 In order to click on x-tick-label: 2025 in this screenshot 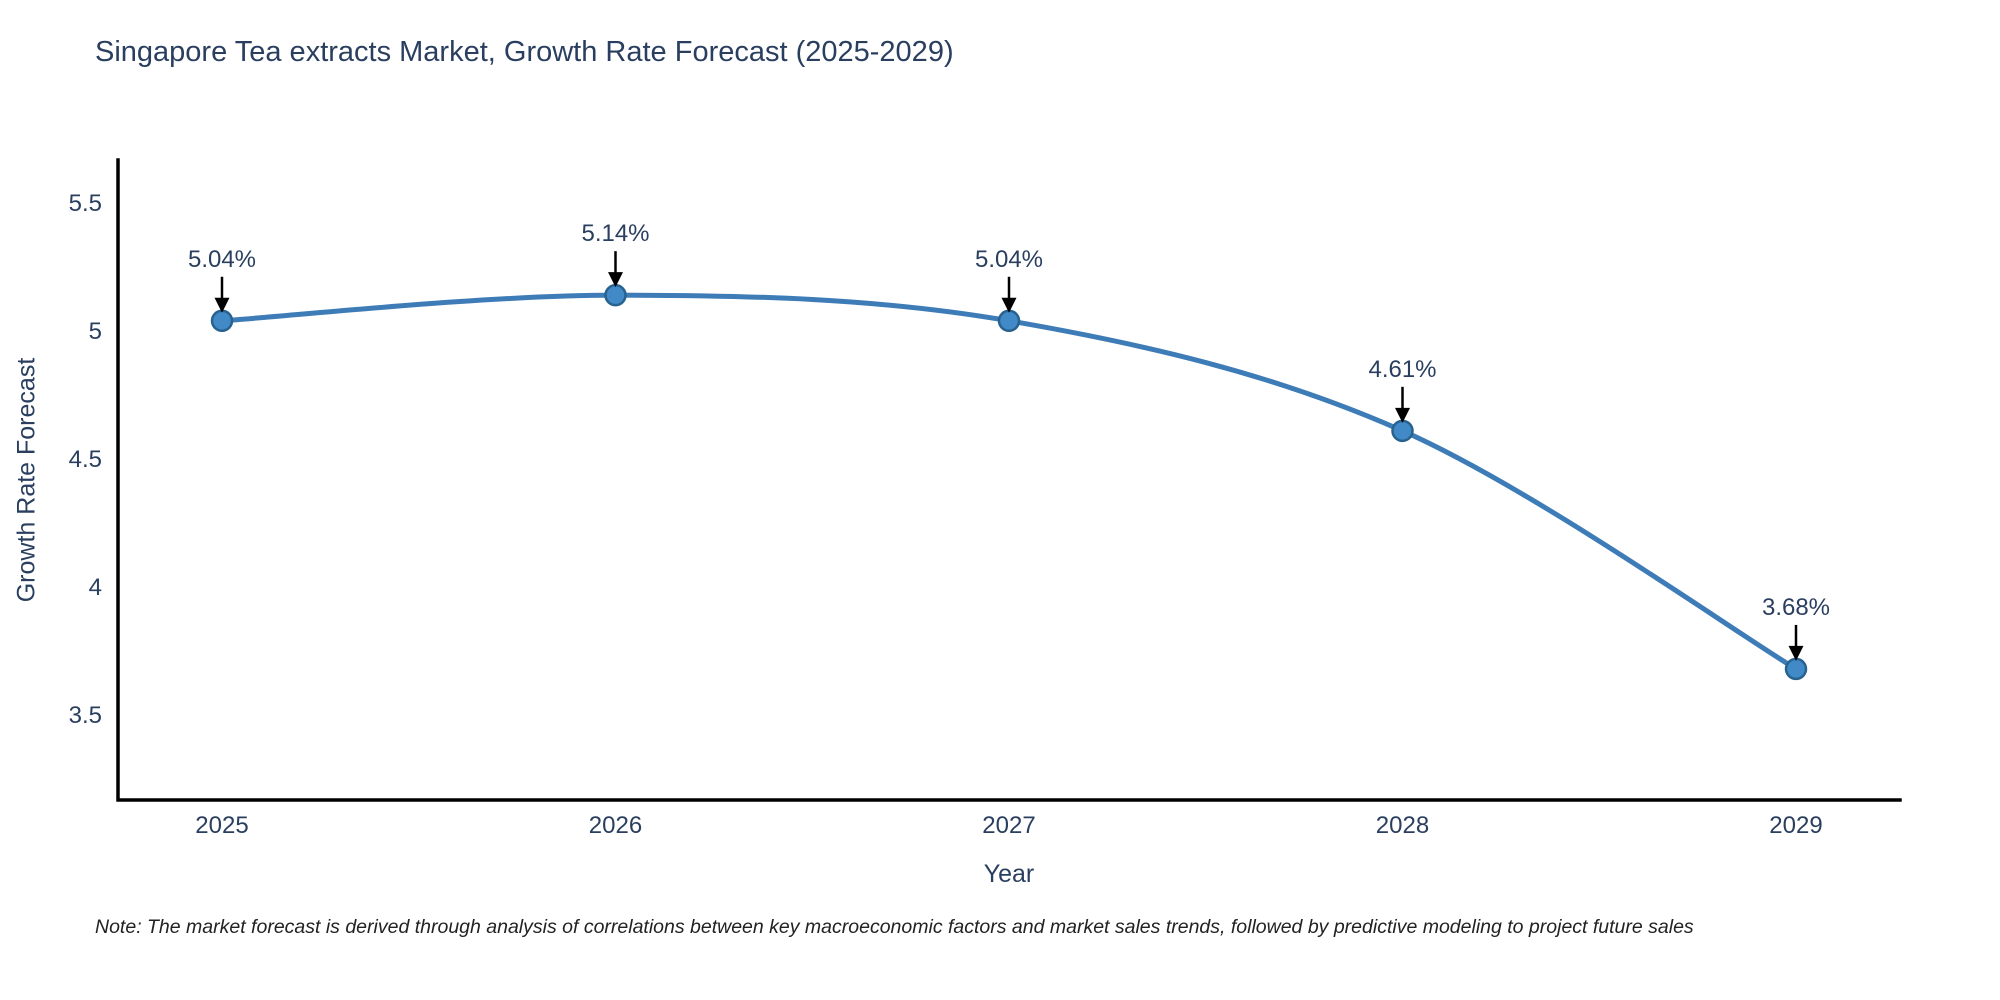, I will do `click(221, 825)`.